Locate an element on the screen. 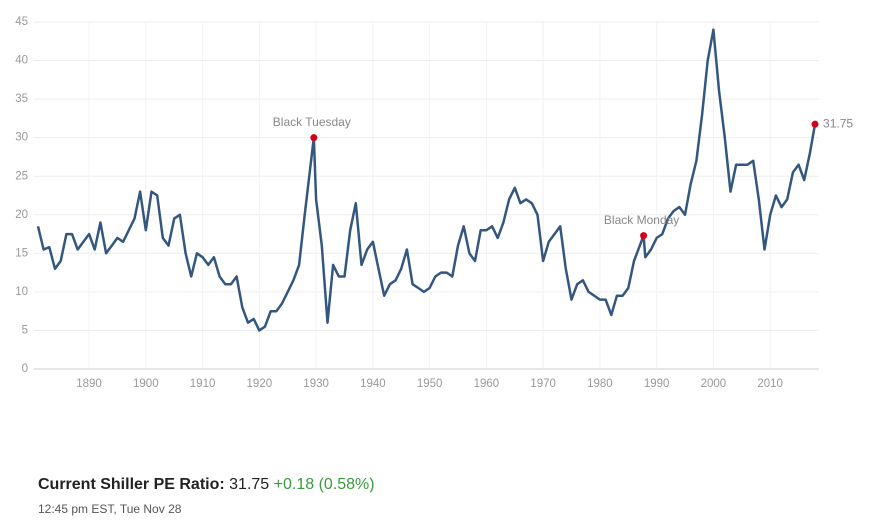  x-tick-label: 1970 is located at coordinates (543, 384).